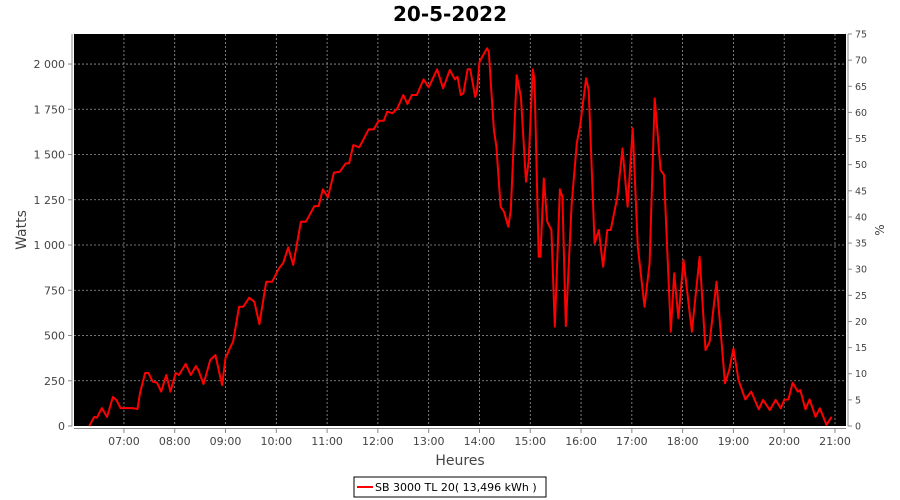  What do you see at coordinates (857, 231) in the screenshot?
I see `y-ticks-right: 0 5 10 15 20 25 30 35 40 45 50 55 60 65 70 75` at bounding box center [857, 231].